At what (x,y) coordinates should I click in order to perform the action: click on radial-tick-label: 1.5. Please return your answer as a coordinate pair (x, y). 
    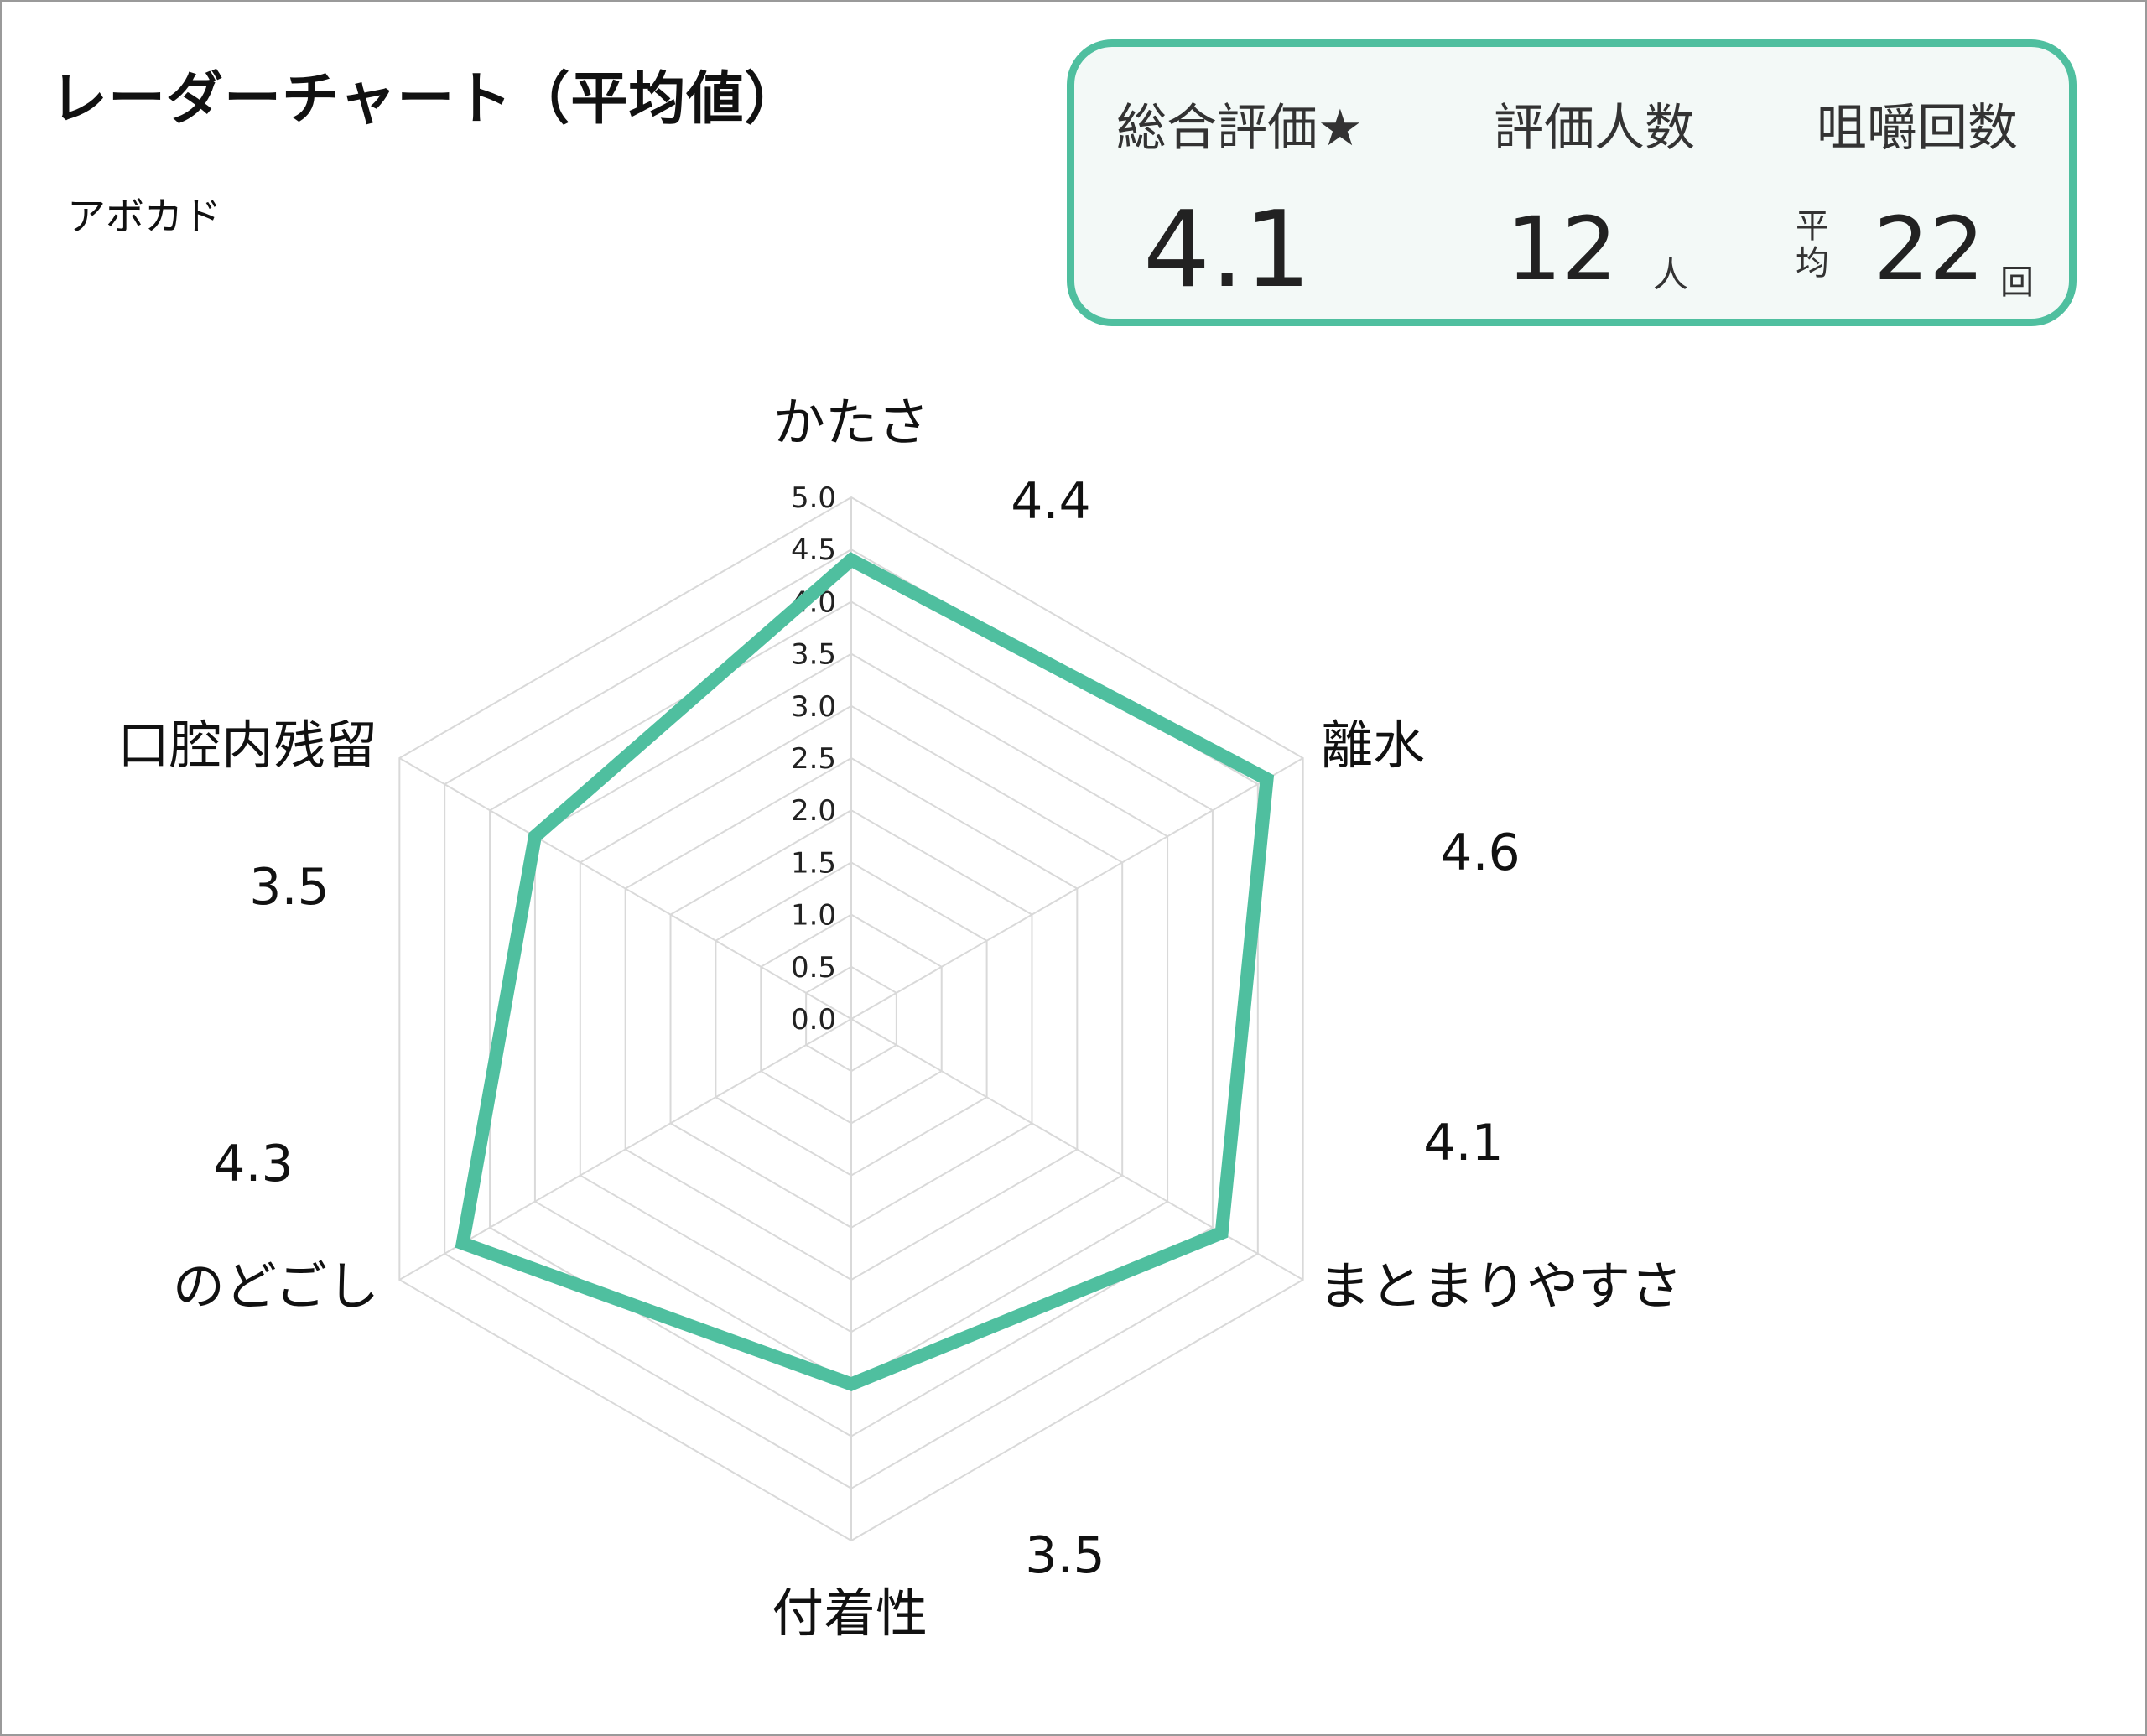
    Looking at the image, I should click on (813, 863).